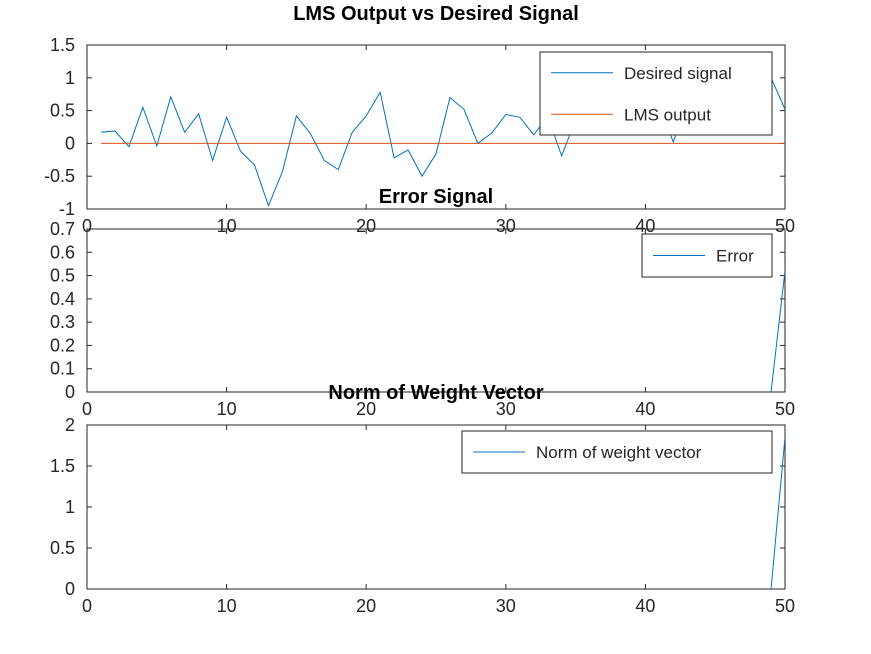  I want to click on y-tick-label: 0.3, so click(62, 322).